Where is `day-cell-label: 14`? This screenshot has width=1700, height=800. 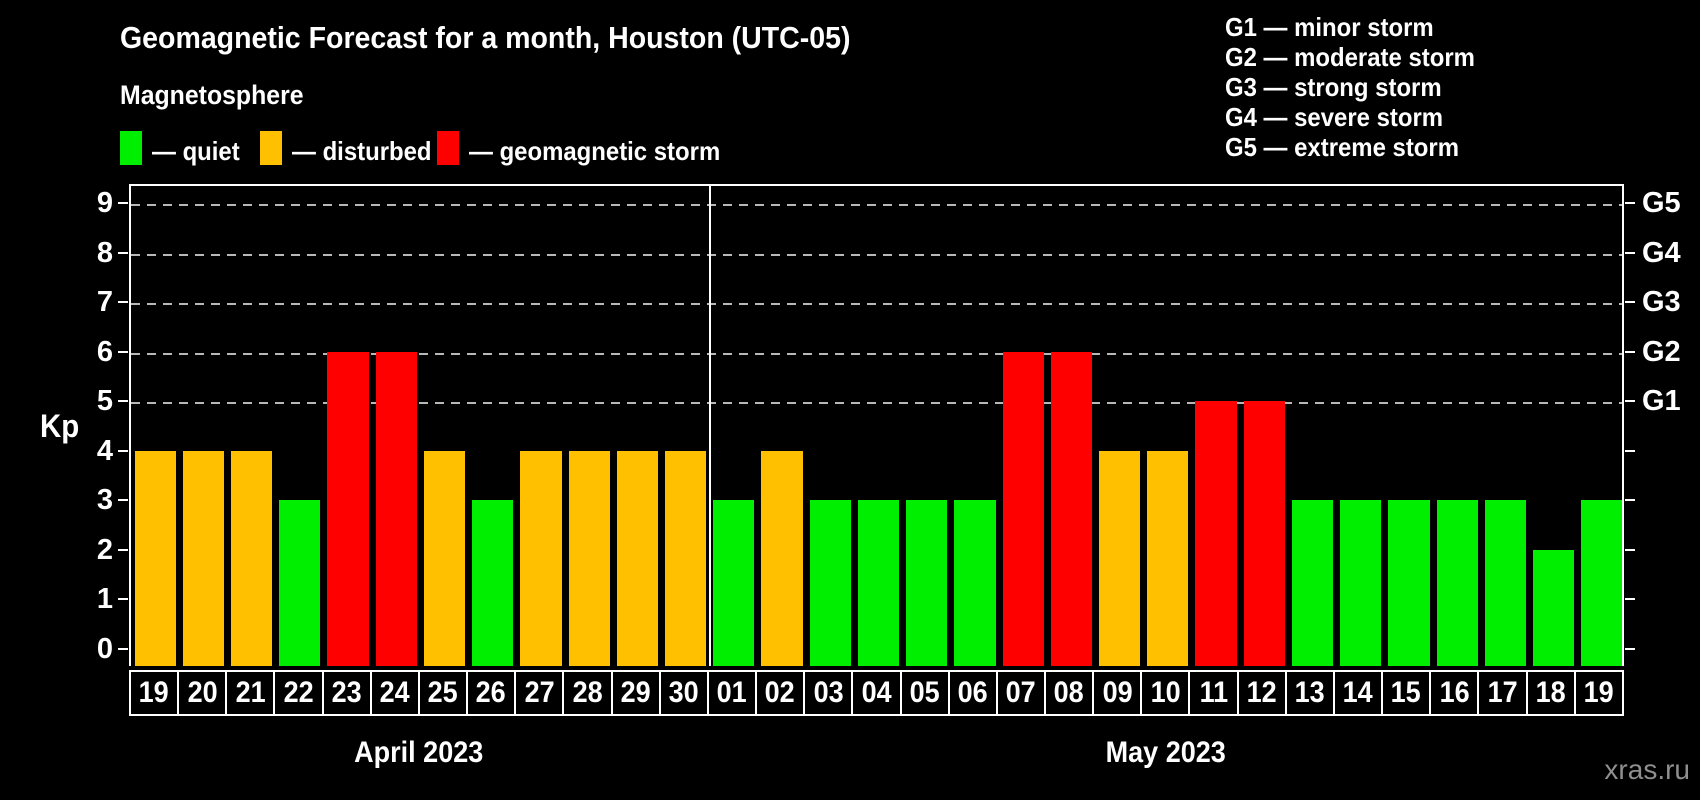 day-cell-label: 14 is located at coordinates (1358, 692).